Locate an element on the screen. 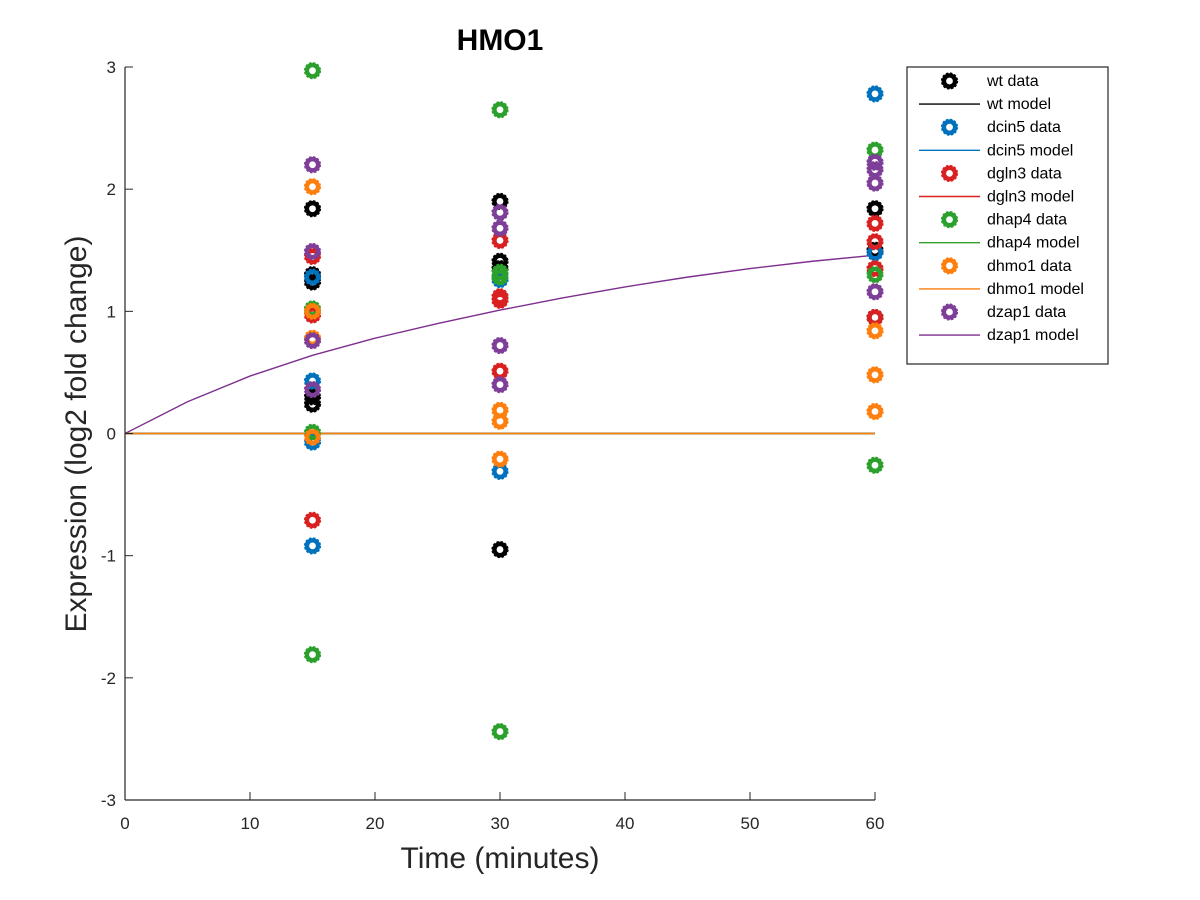 This screenshot has width=1200, height=900. legend-item-dzap1-data: dzap1 data is located at coordinates (1003, 312).